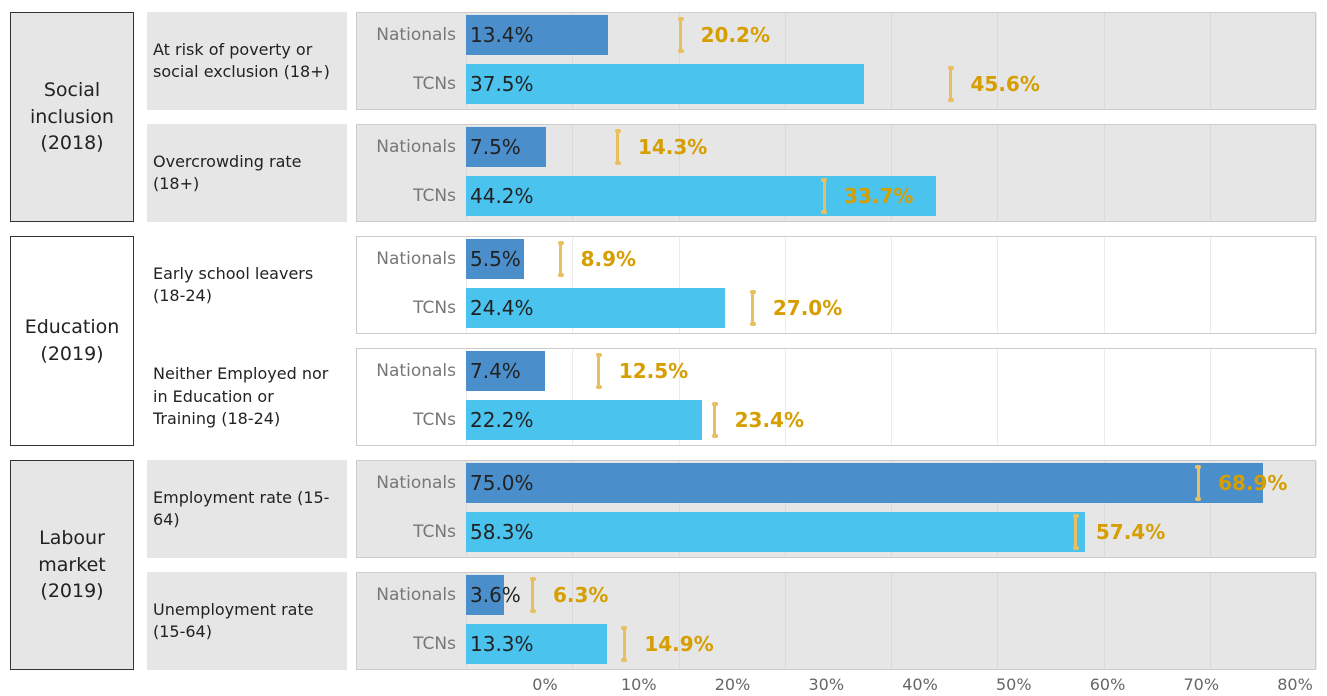 This screenshot has height=696, width=1327. What do you see at coordinates (502, 532) in the screenshot?
I see `value-label: 58.3%` at bounding box center [502, 532].